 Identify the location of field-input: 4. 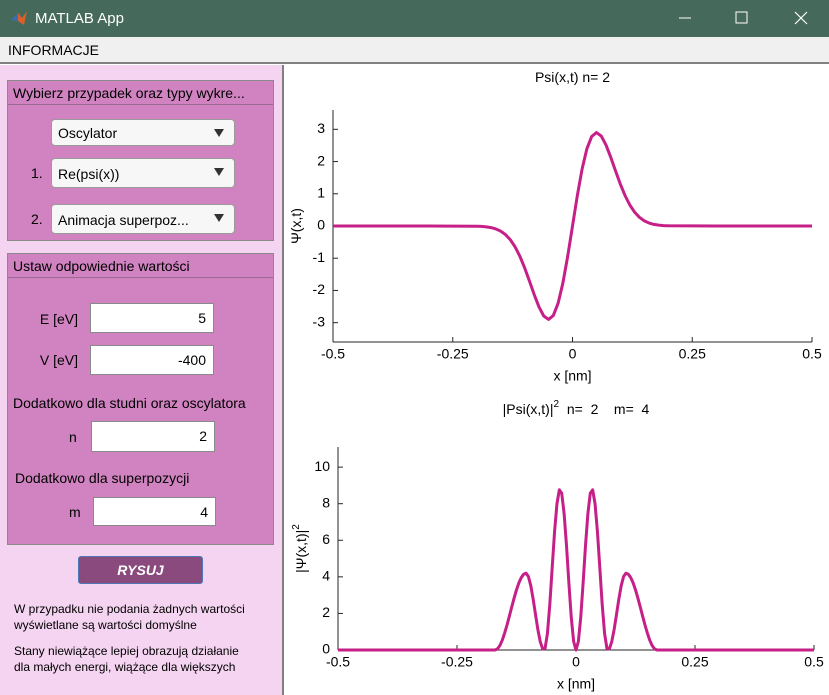
(154, 511).